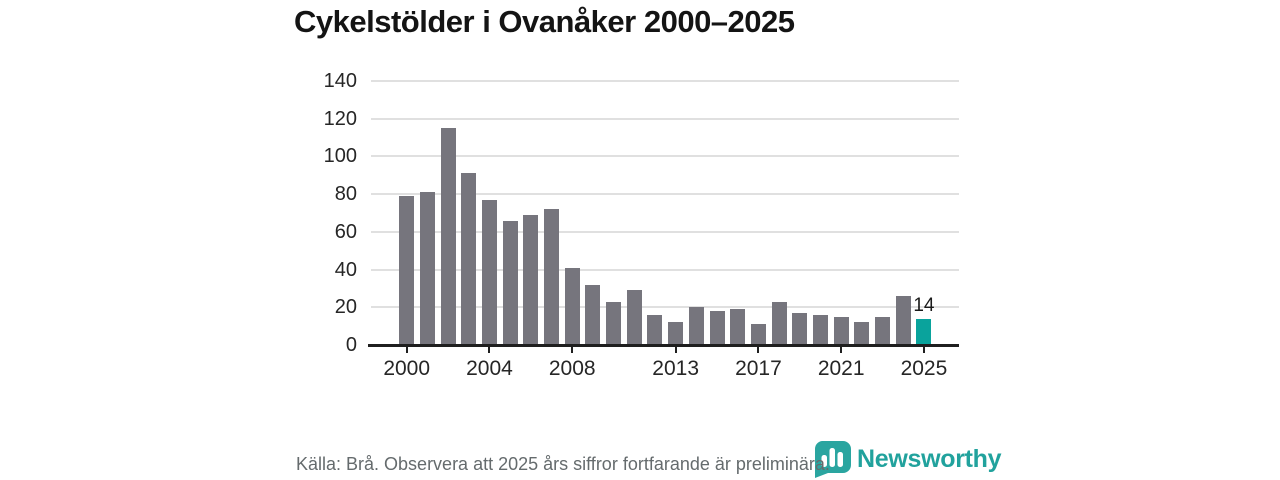  What do you see at coordinates (340, 118) in the screenshot?
I see `y-axis-label: 120` at bounding box center [340, 118].